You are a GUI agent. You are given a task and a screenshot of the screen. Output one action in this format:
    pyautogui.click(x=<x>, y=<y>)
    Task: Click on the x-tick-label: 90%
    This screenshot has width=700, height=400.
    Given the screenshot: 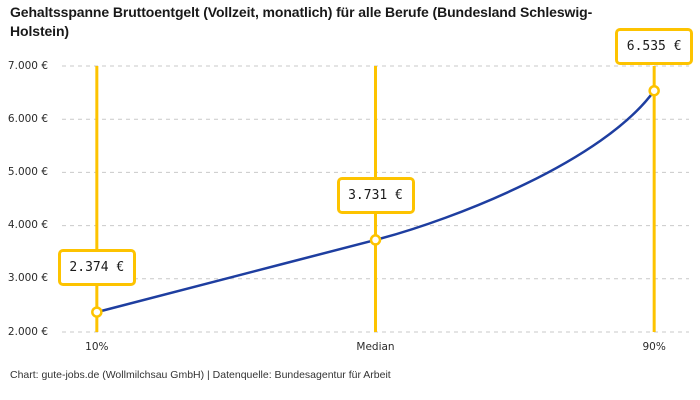 What is the action you would take?
    pyautogui.click(x=654, y=347)
    